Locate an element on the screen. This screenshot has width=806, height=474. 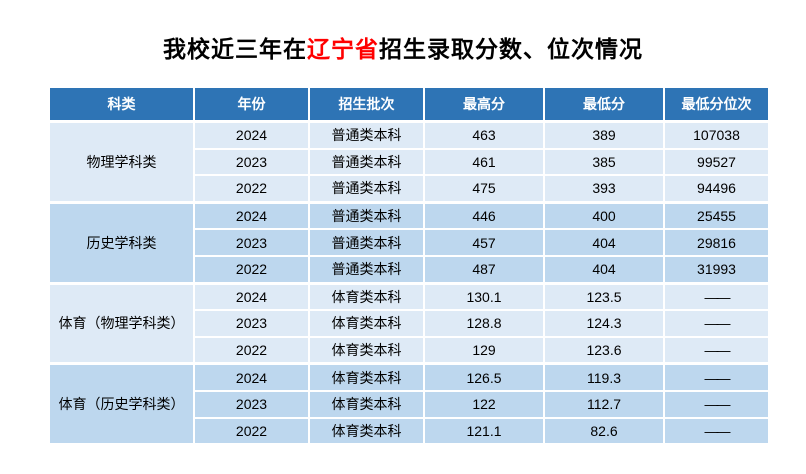
header-year: 年份 is located at coordinates (251, 104).